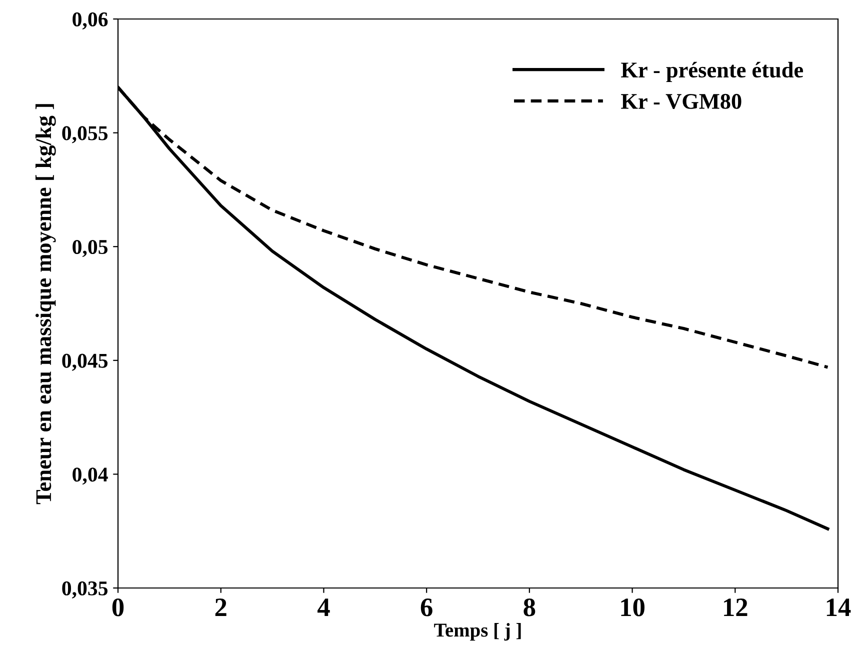 The width and height of the screenshot is (853, 649). I want to click on y-tick-label: 0,055, so click(85, 135).